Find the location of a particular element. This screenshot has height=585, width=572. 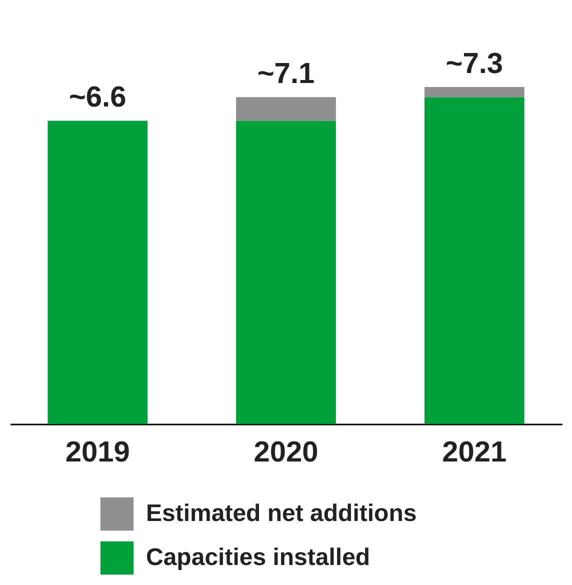

x-tick-label: 2020 is located at coordinates (286, 452).